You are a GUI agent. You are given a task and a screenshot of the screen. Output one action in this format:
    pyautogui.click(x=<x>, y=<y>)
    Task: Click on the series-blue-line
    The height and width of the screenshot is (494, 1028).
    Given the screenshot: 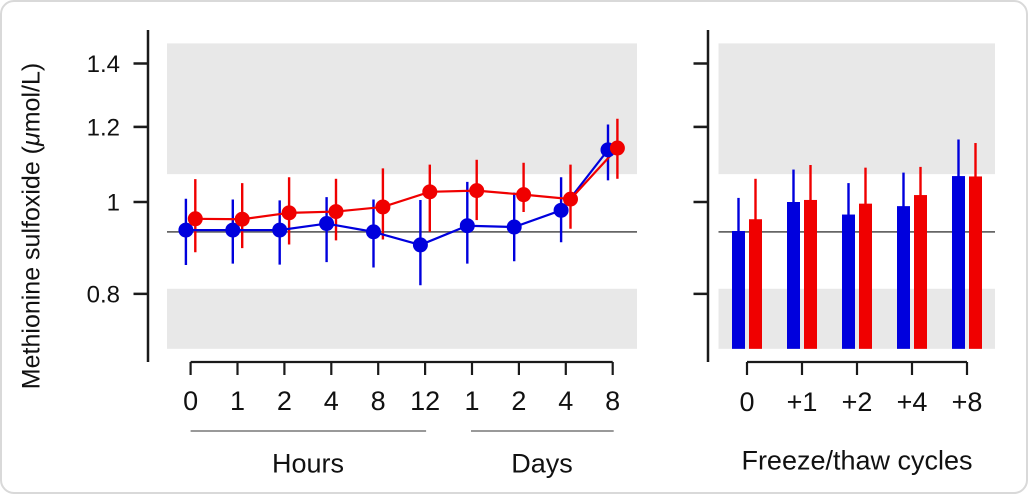 What is the action you would take?
    pyautogui.click(x=397, y=198)
    